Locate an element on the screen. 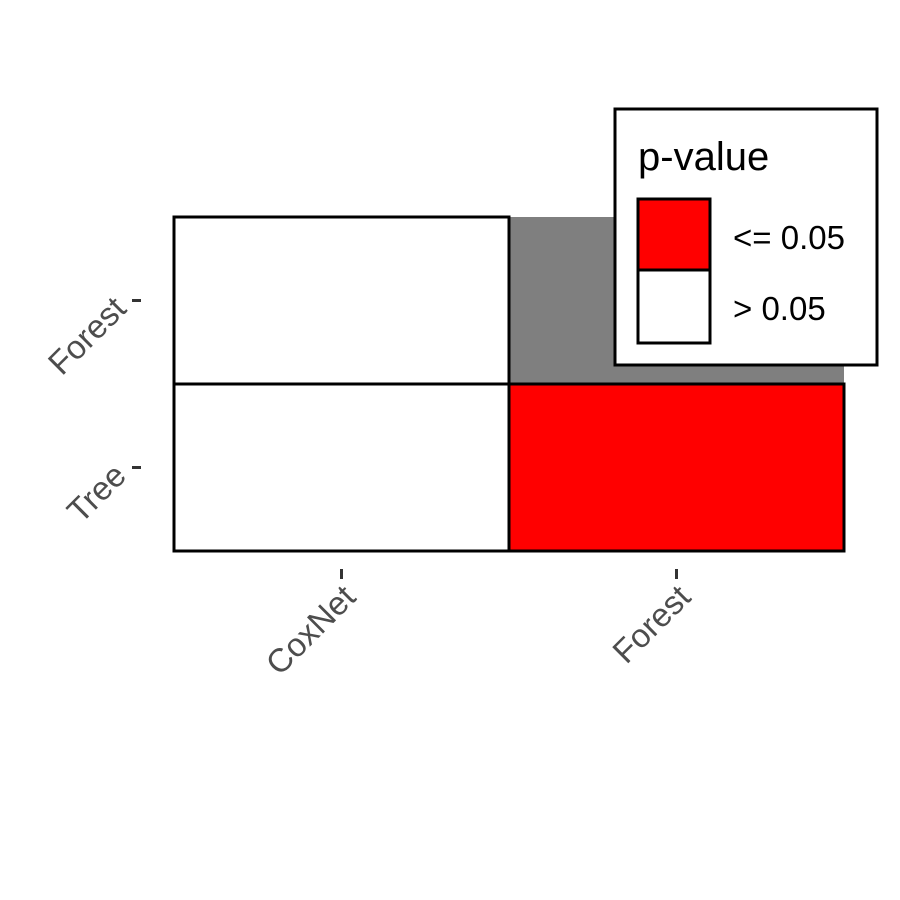  legend-key-not-significant is located at coordinates (674, 306).